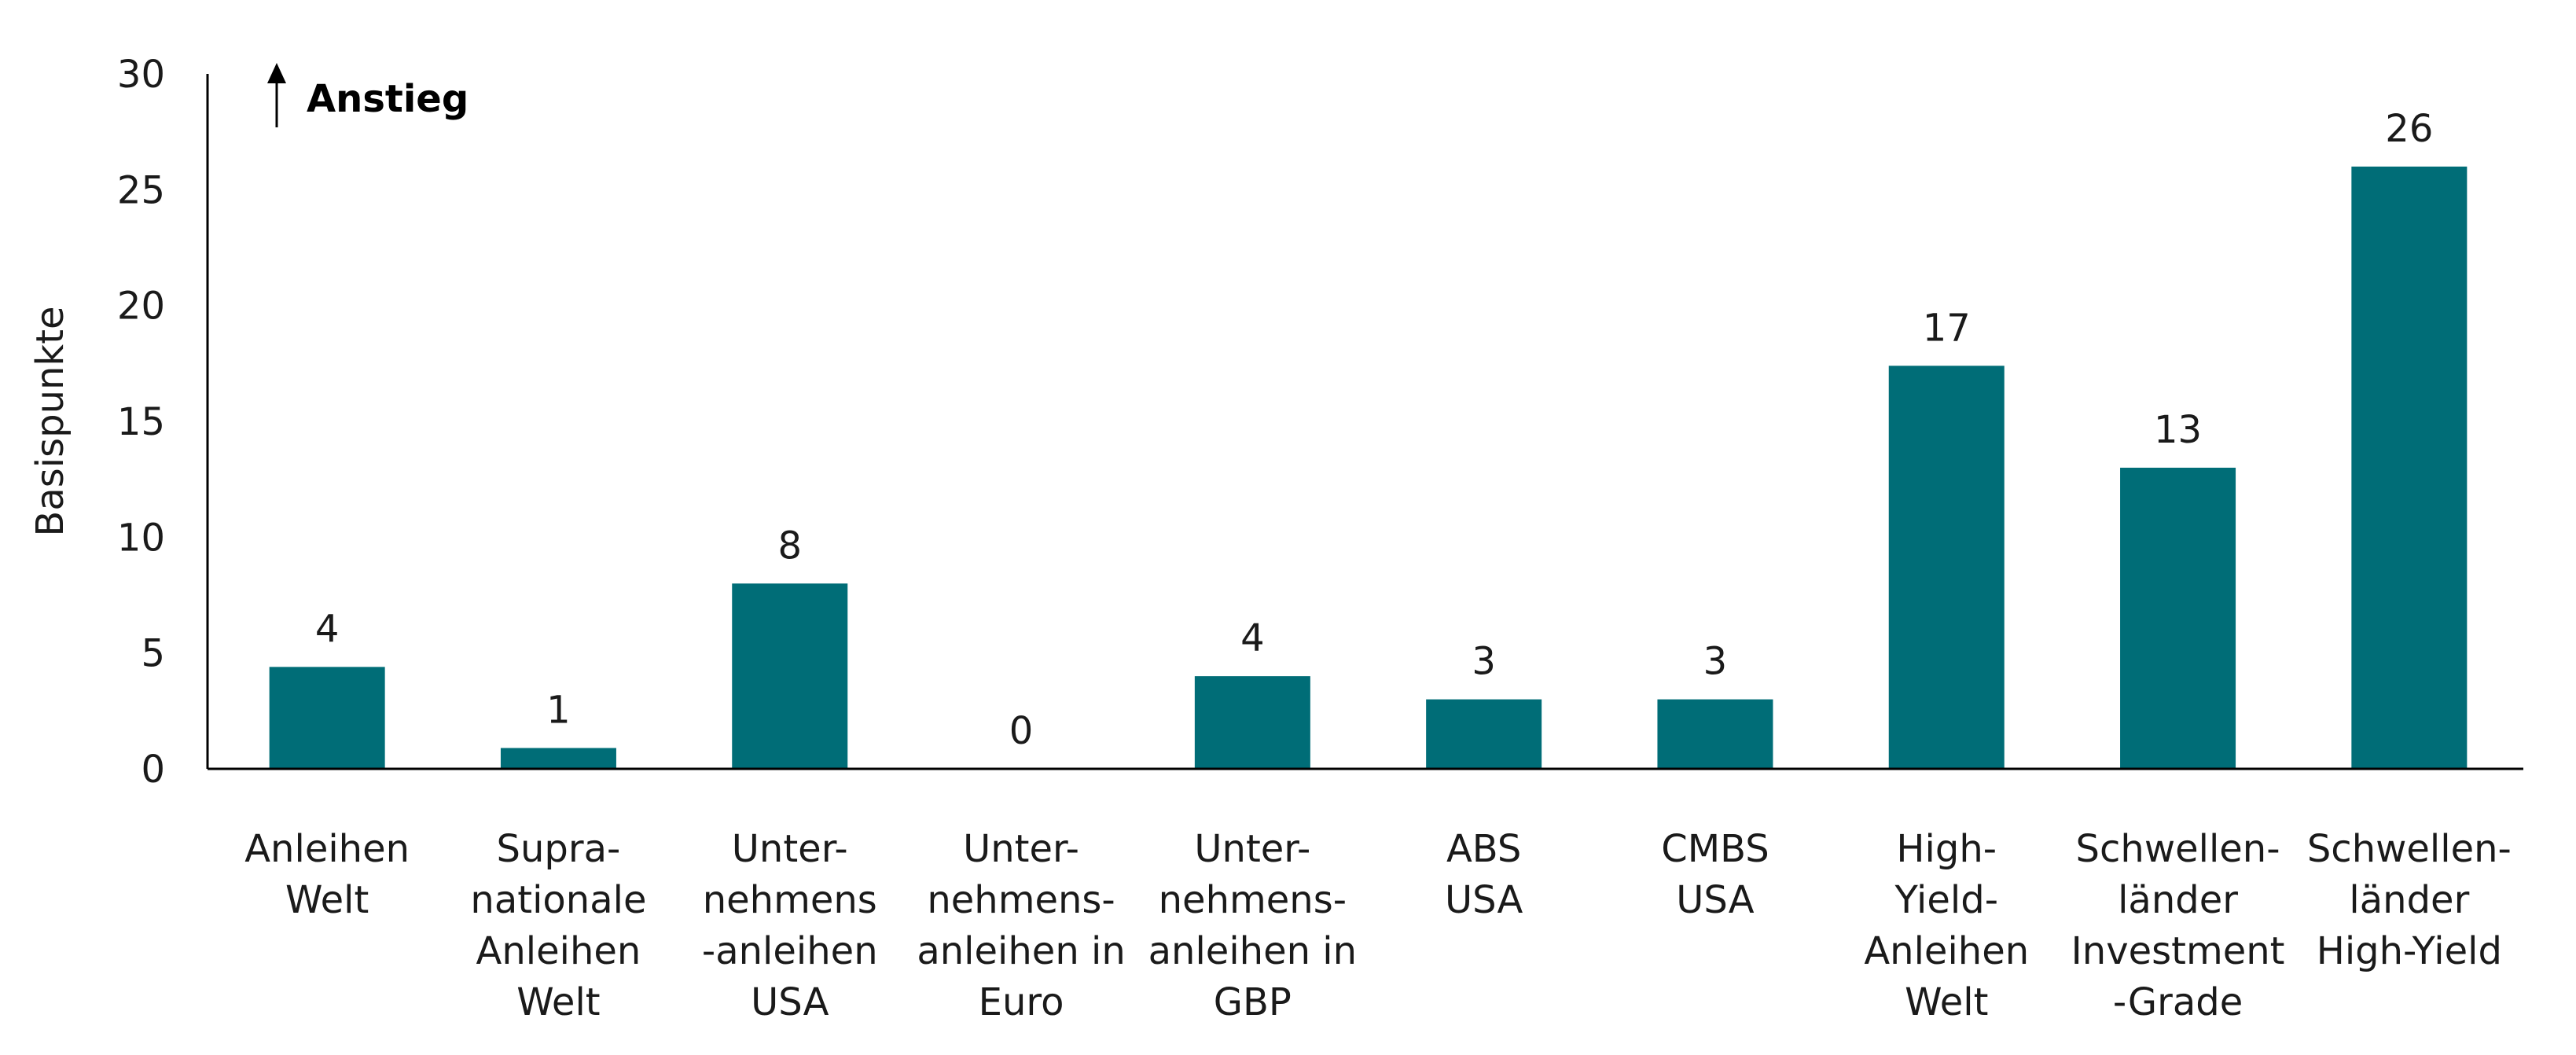 This screenshot has width=2576, height=1055. What do you see at coordinates (1021, 926) in the screenshot?
I see `category-label: Unter-nehmens-anleihen in Euro` at bounding box center [1021, 926].